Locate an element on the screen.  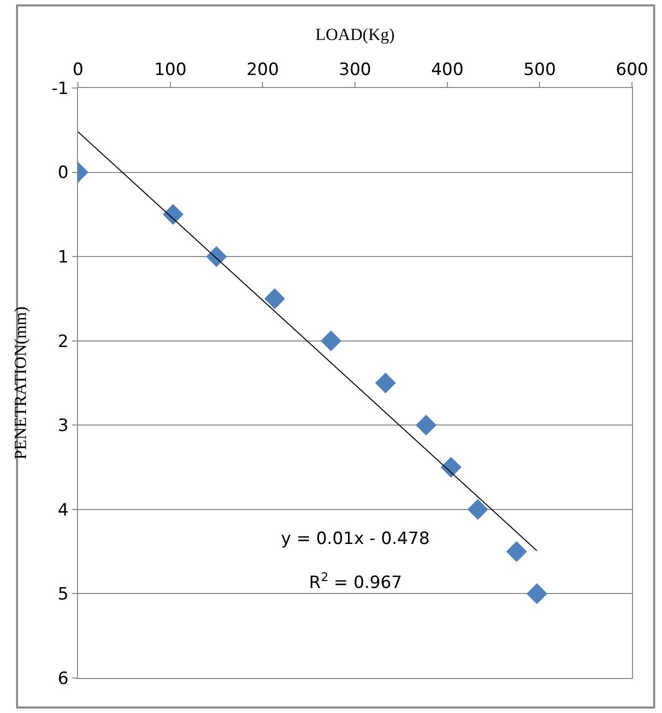
x-tick-label: 500 is located at coordinates (539, 70).